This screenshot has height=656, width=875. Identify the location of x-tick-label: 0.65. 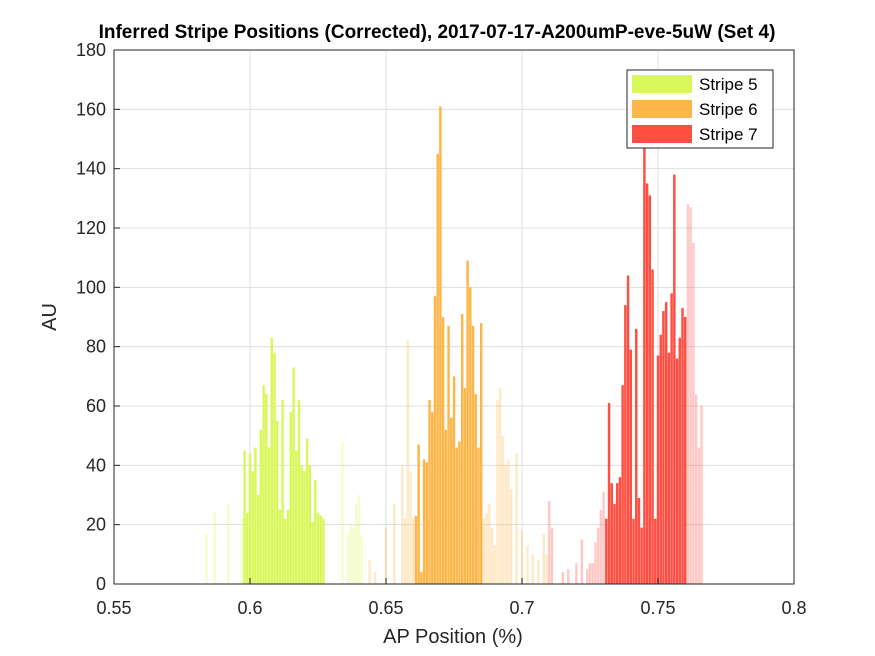
(385, 608).